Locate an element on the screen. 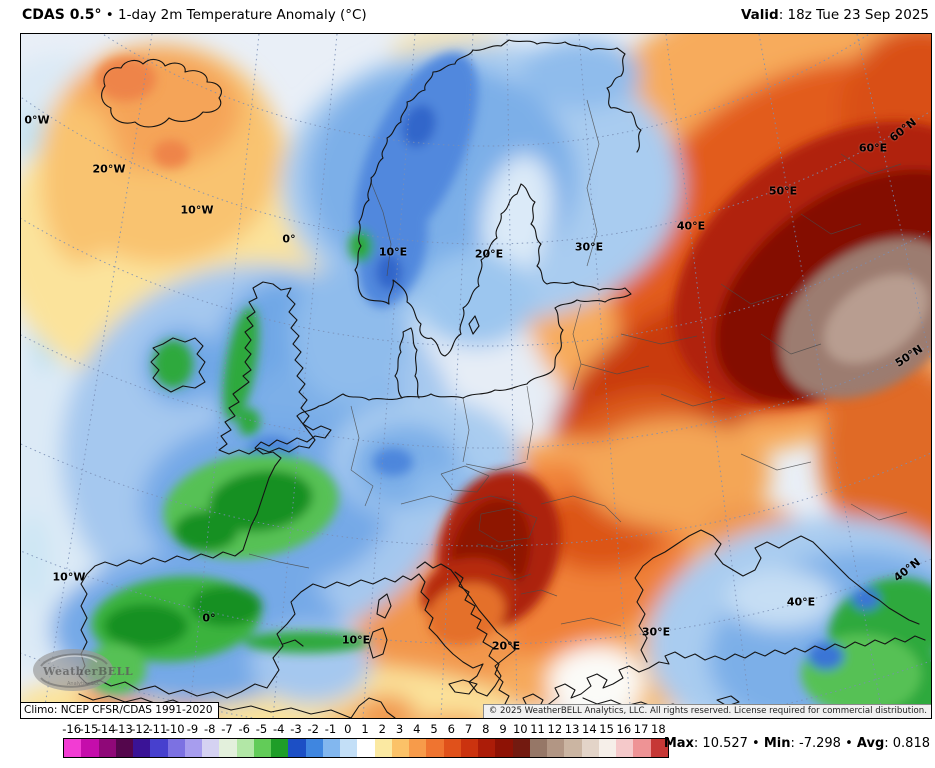  colorbar-tick: 8 is located at coordinates (486, 729).